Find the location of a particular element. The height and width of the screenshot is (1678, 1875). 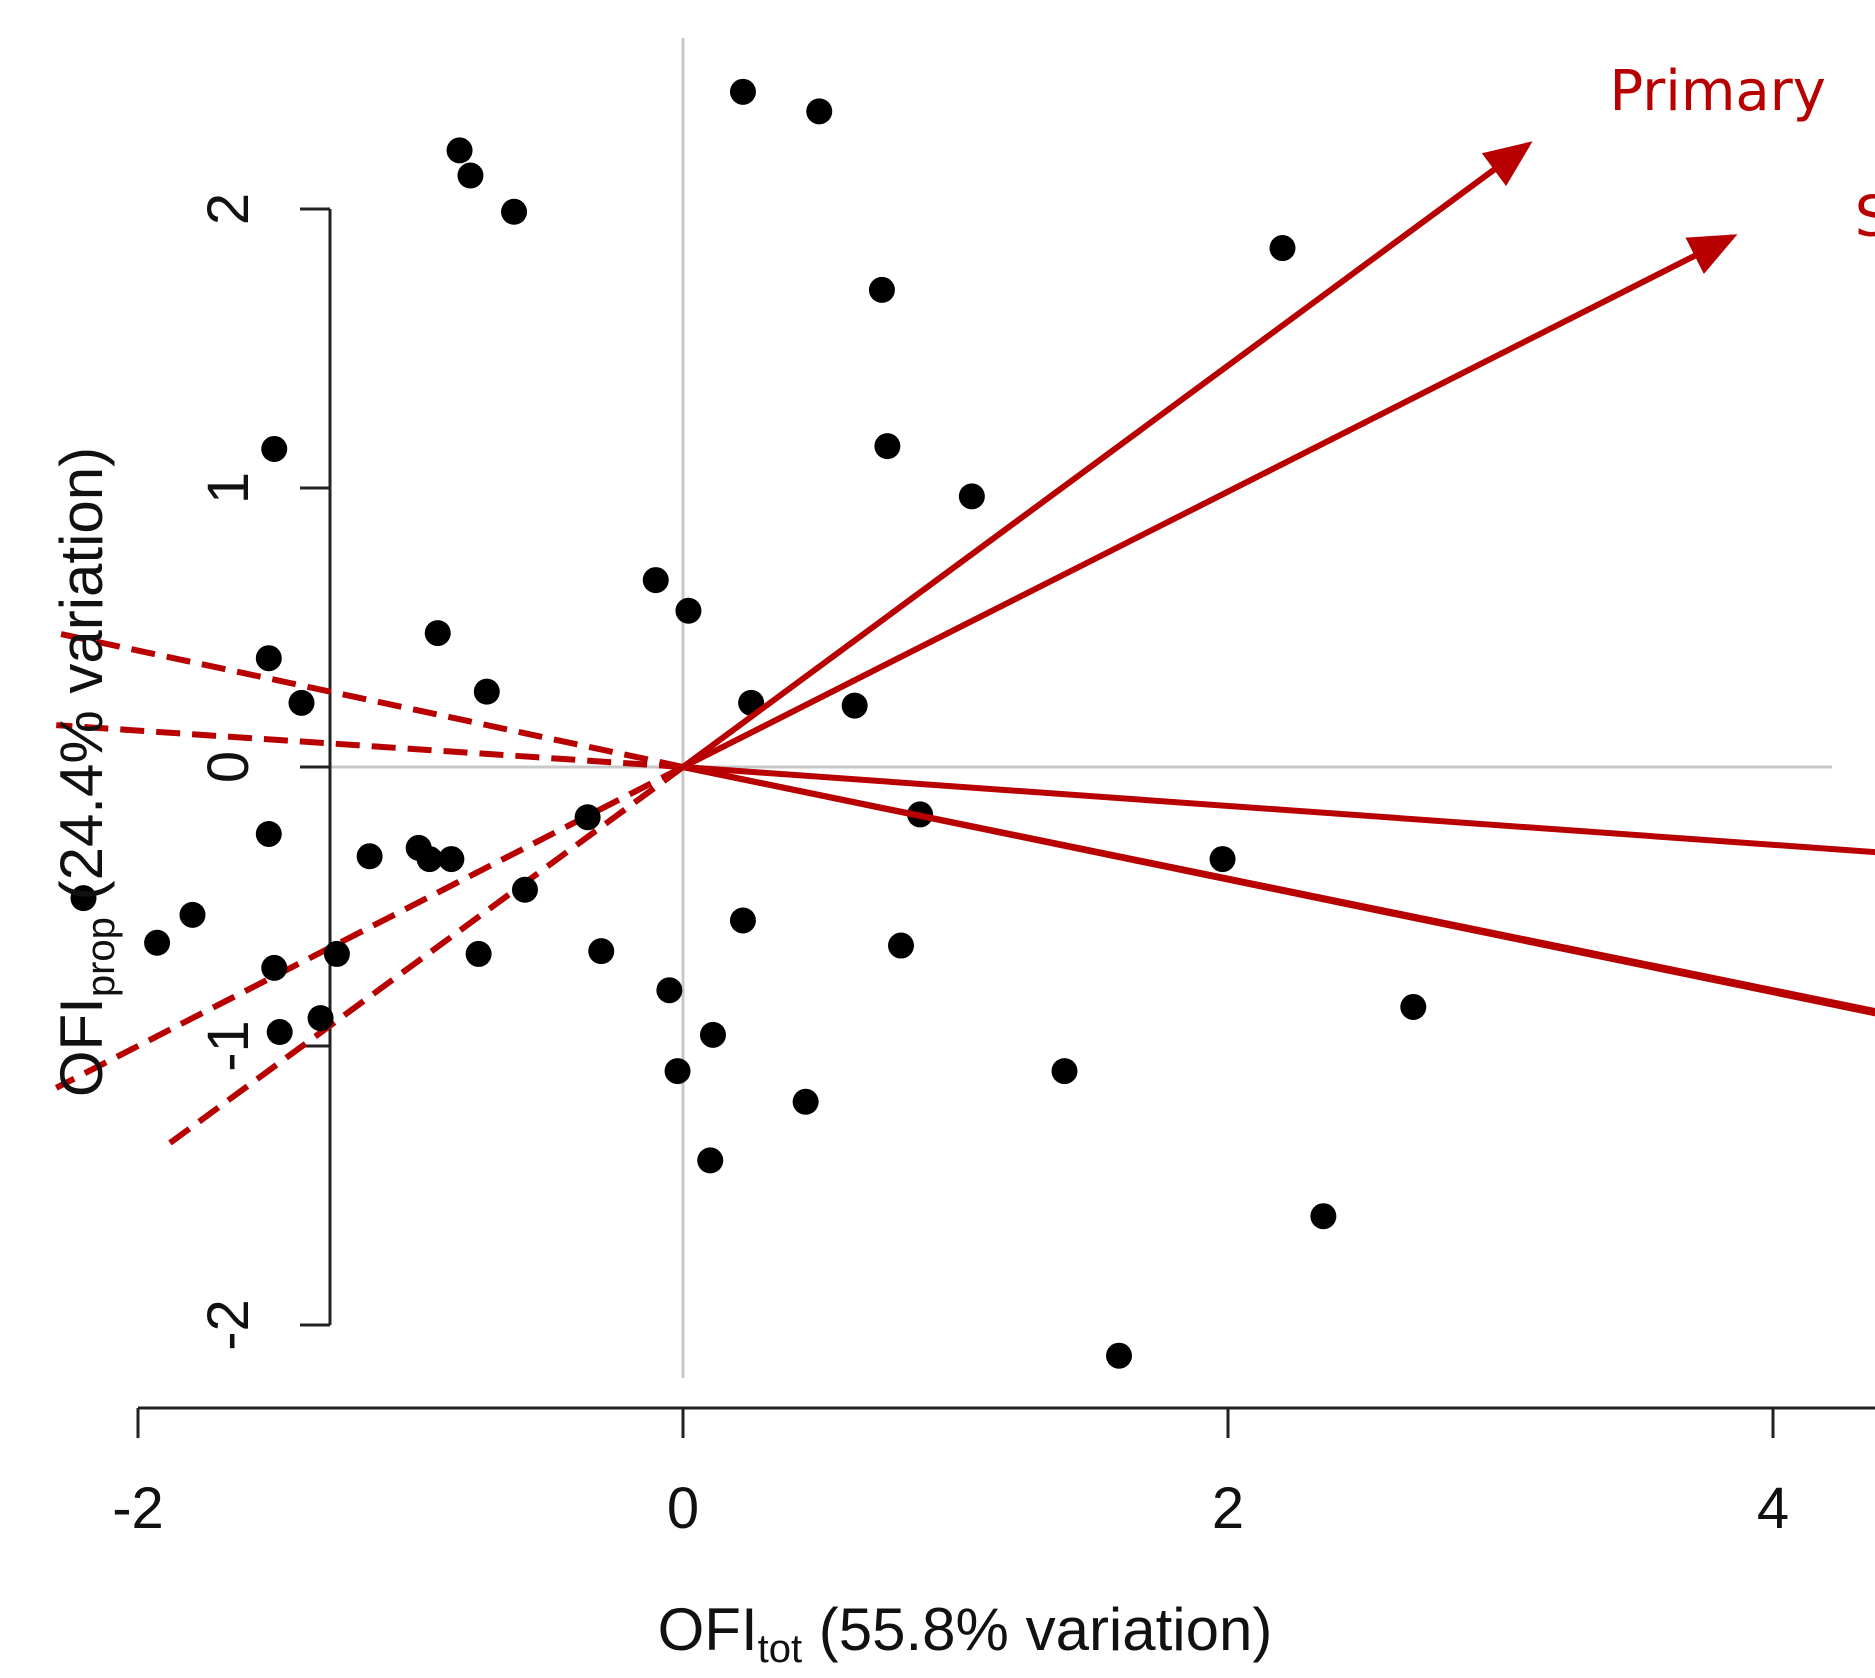

loading-arrow-antral is located at coordinates (1278, 890).